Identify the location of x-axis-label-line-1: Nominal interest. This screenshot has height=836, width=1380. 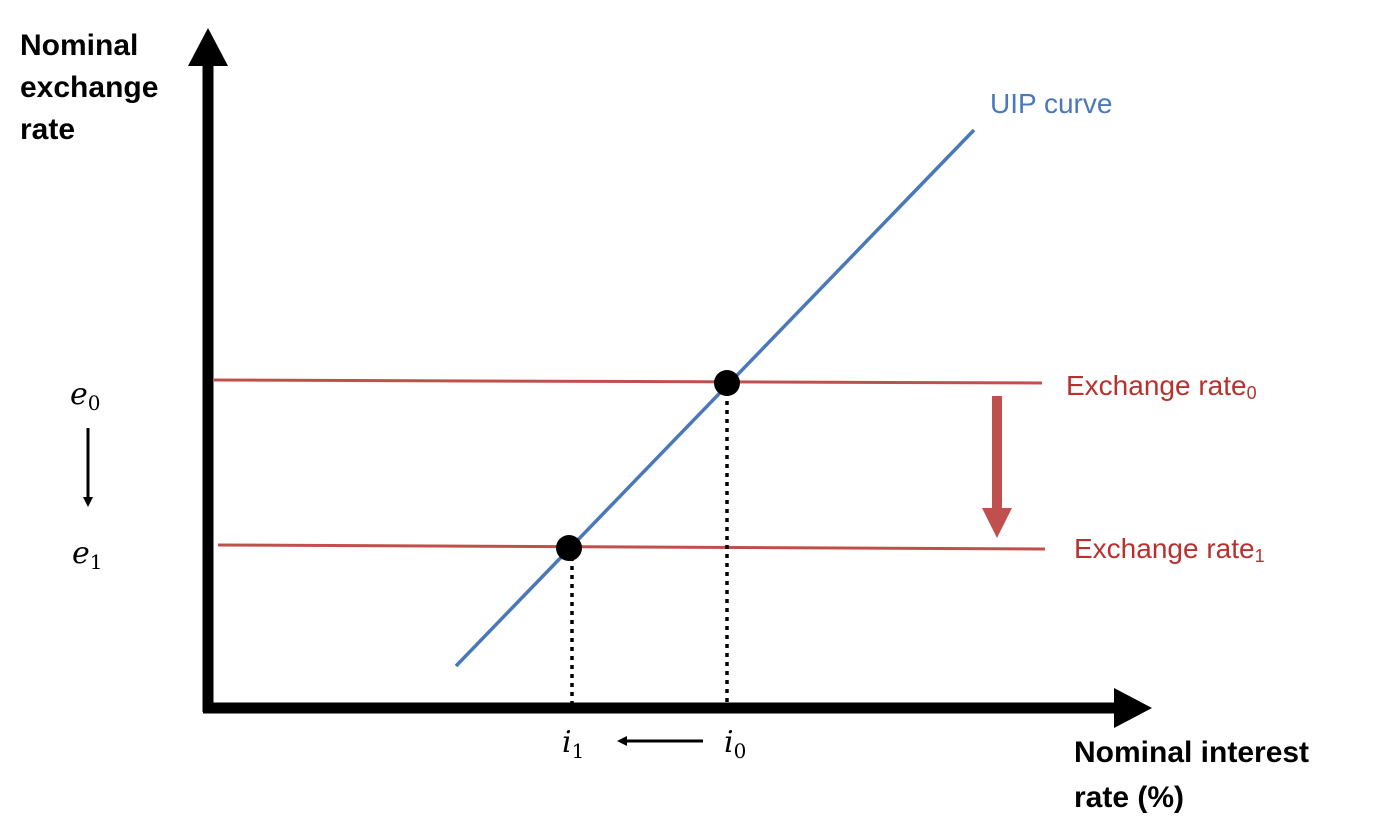
(1191, 752).